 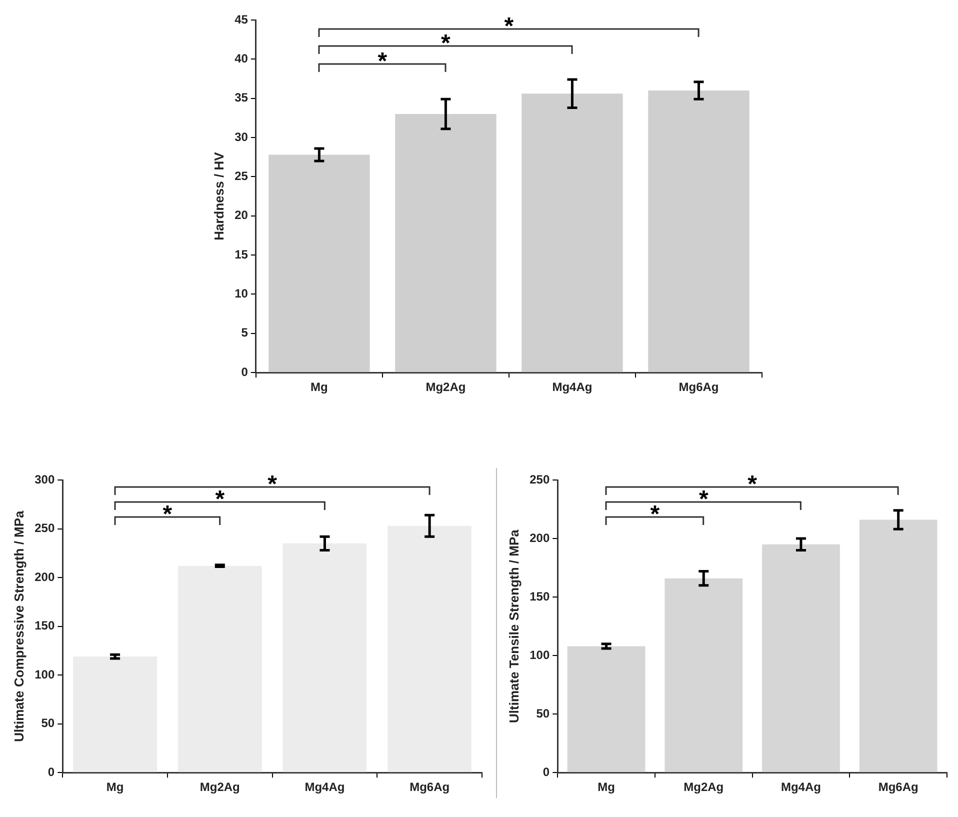 I want to click on y-tick-label: 10, so click(x=241, y=293).